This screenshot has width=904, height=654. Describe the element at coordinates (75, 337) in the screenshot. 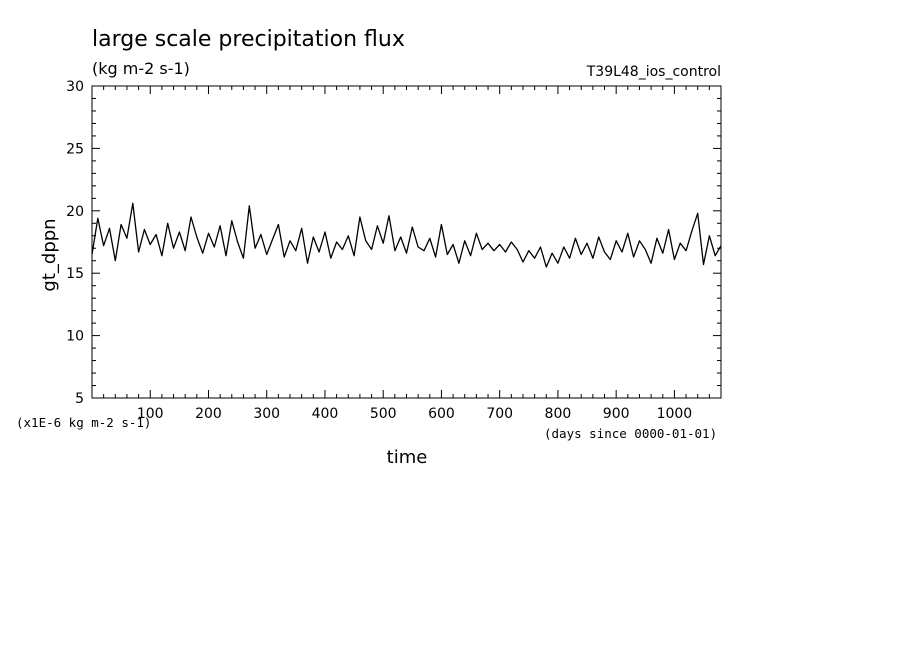

I see `y-tick-label: 10` at that location.